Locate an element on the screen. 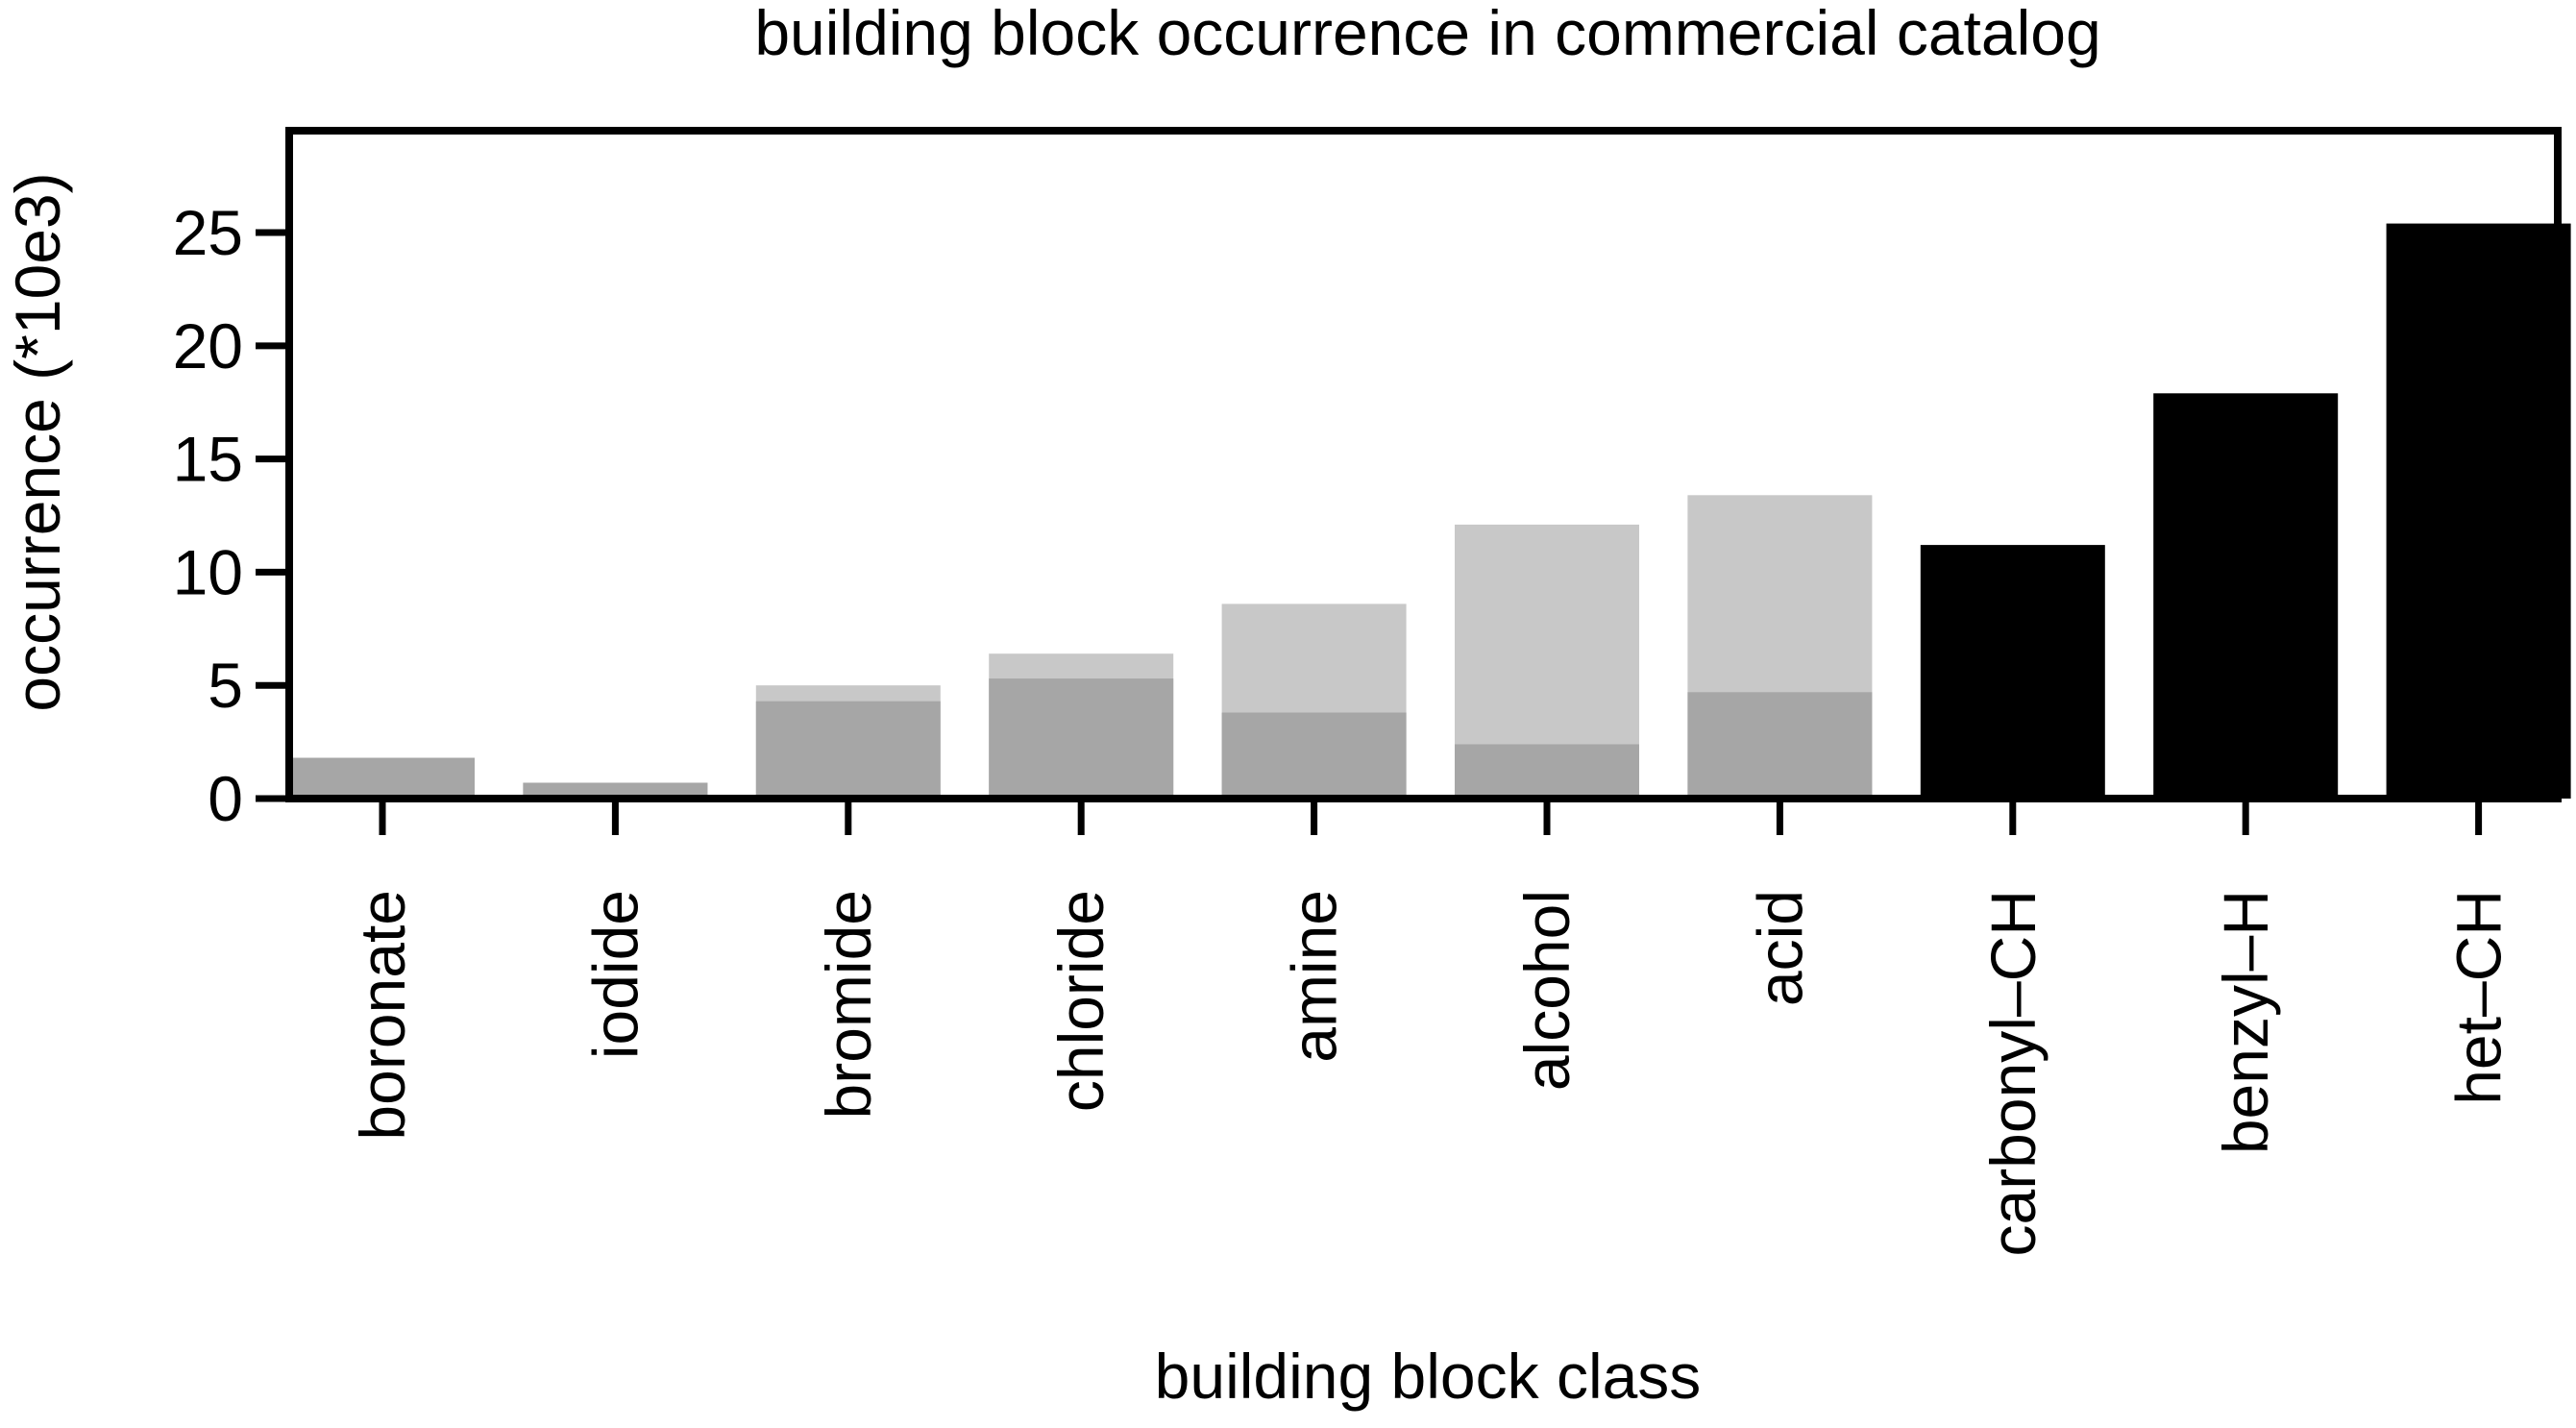  x-tick-label: boronate is located at coordinates (382, 1016).